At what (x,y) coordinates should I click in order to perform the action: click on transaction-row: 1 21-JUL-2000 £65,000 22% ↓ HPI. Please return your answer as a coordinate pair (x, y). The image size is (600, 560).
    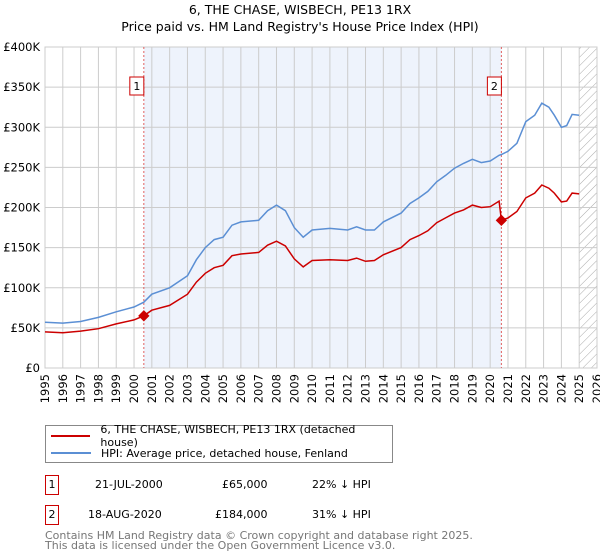
    Looking at the image, I should click on (235, 485).